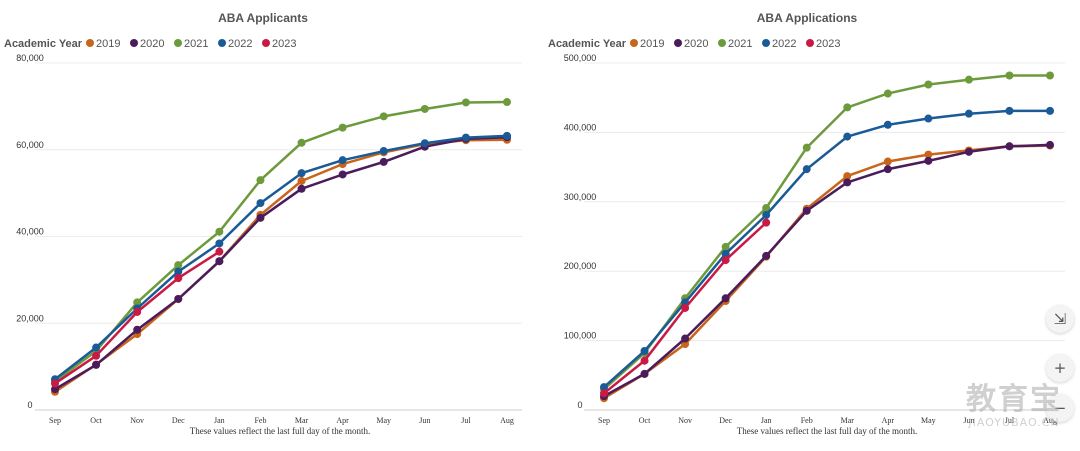 This screenshot has height=451, width=1080. I want to click on legend-marker-2019, so click(90, 43).